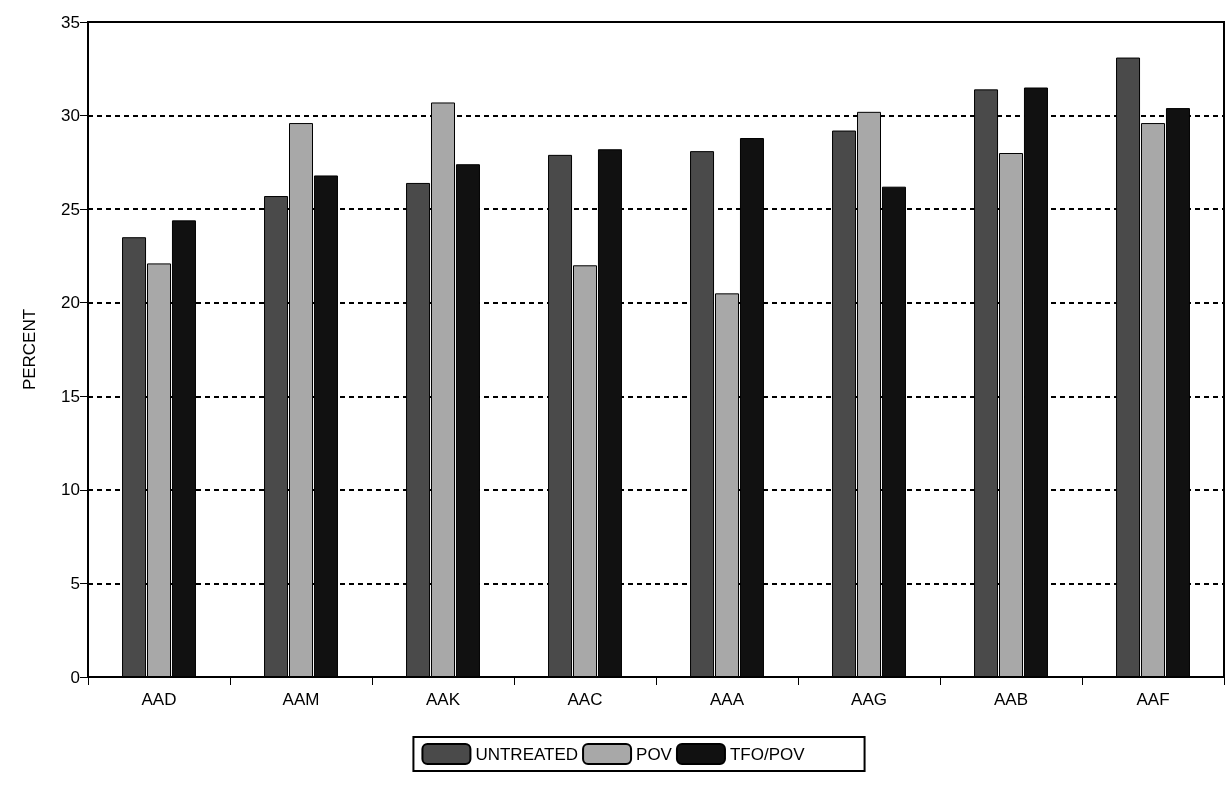  What do you see at coordinates (1153, 699) in the screenshot?
I see `x-tick-label: AAF` at bounding box center [1153, 699].